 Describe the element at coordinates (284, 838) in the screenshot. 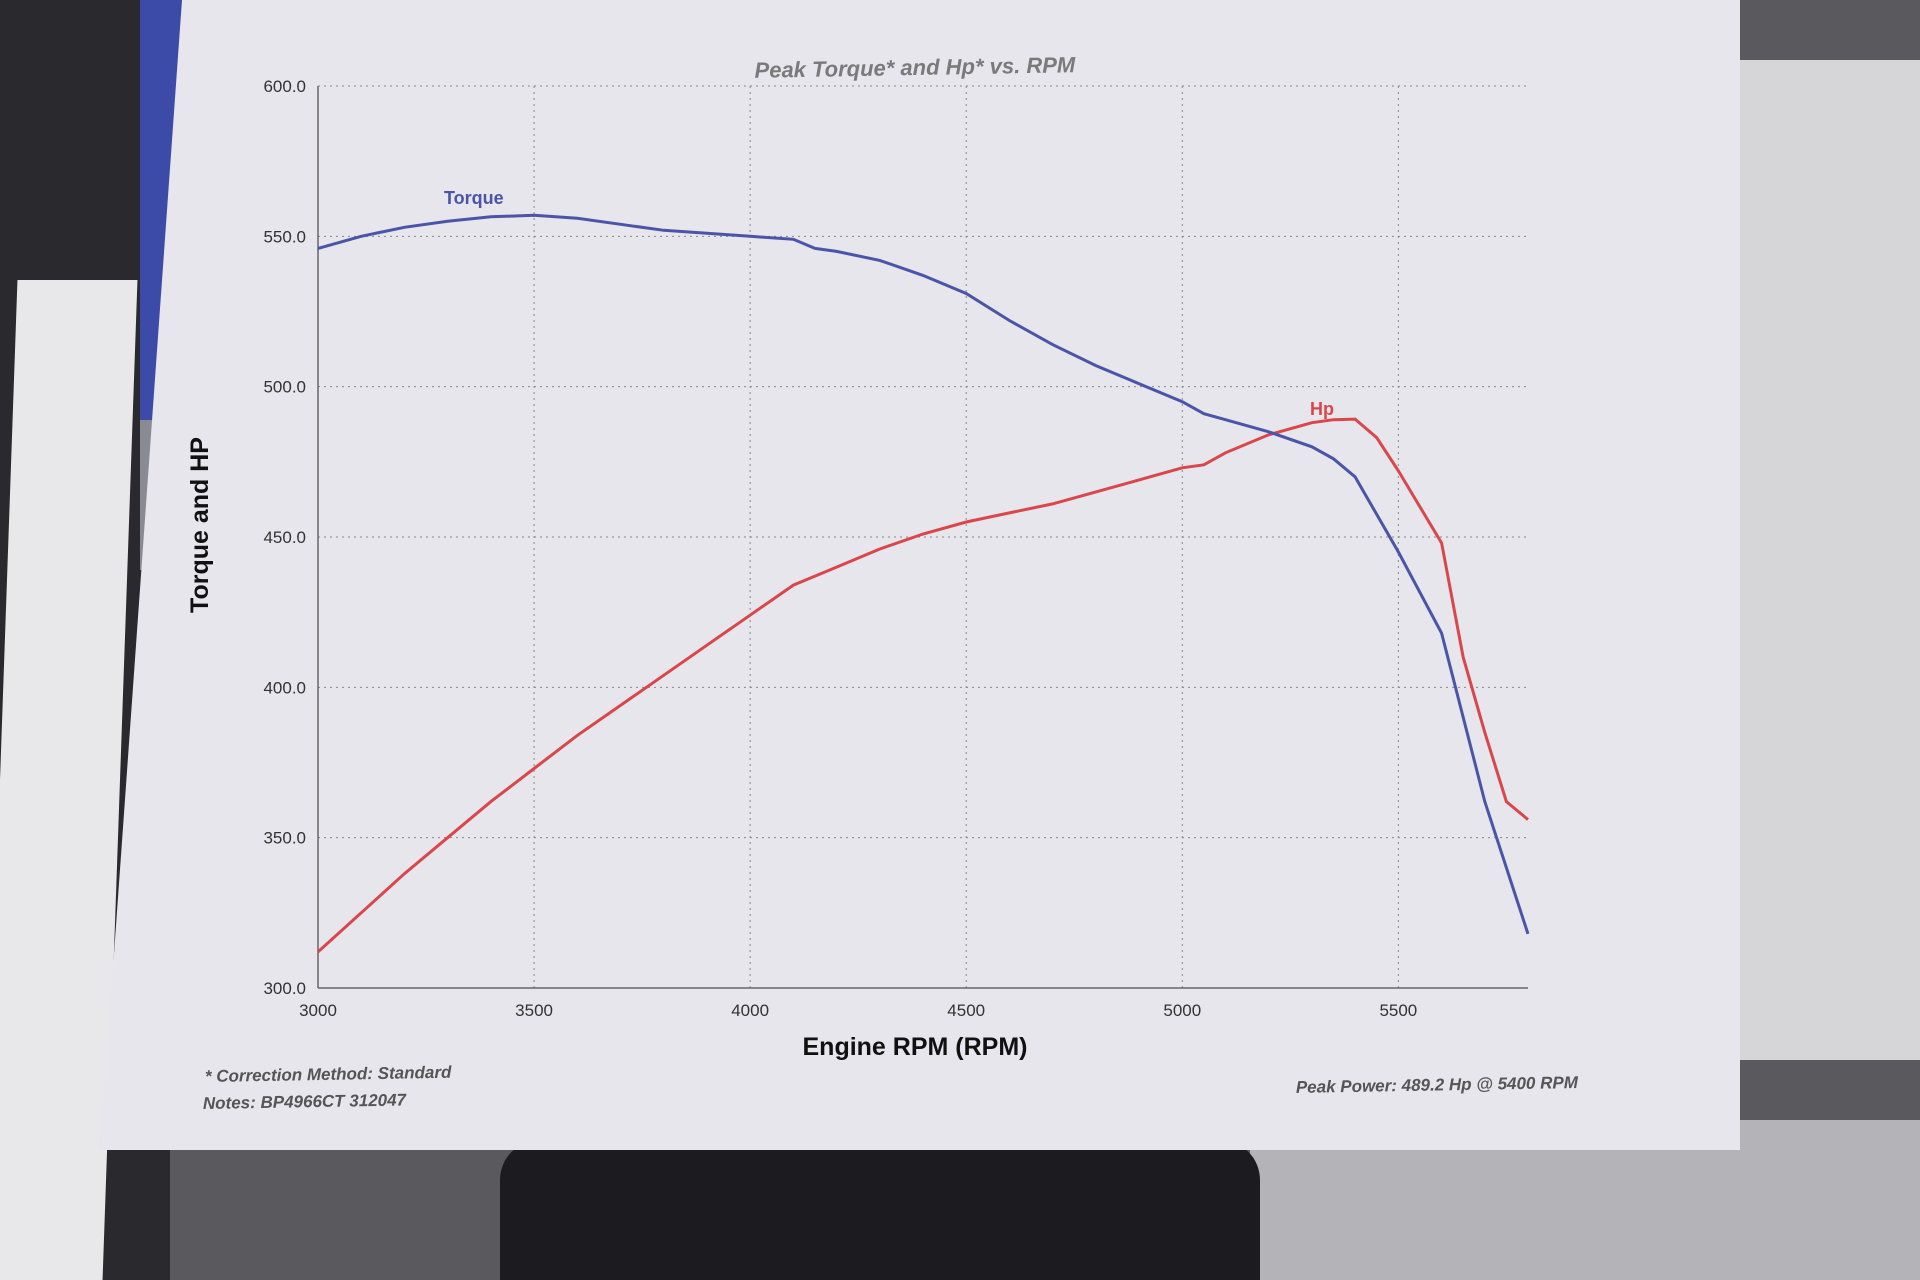

I see `y-tick-label: 350.0` at that location.